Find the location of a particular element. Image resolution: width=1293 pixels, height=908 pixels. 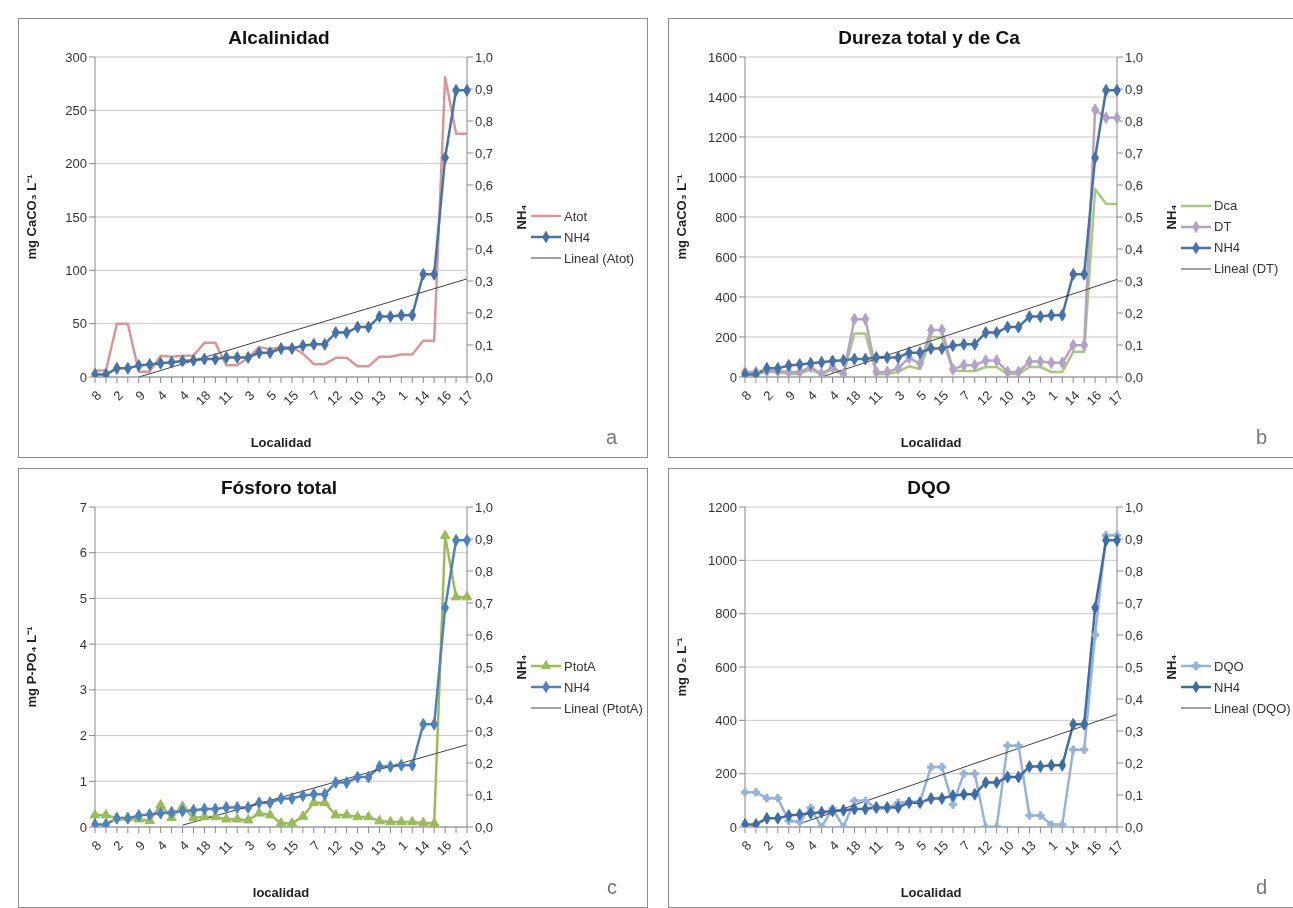

x-tick-label: 5 is located at coordinates (921, 395).